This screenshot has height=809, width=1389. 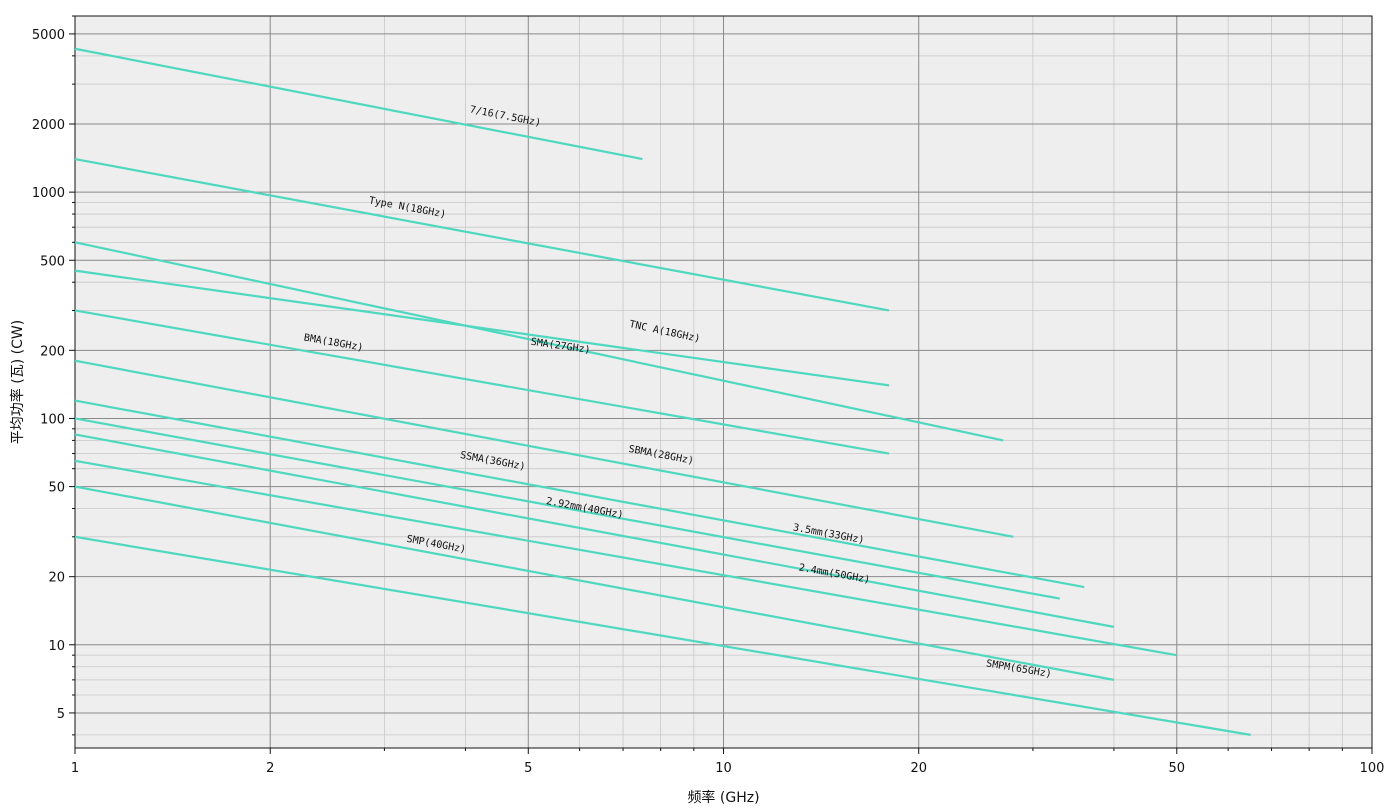 What do you see at coordinates (48, 125) in the screenshot?
I see `y-tick-label: 2000` at bounding box center [48, 125].